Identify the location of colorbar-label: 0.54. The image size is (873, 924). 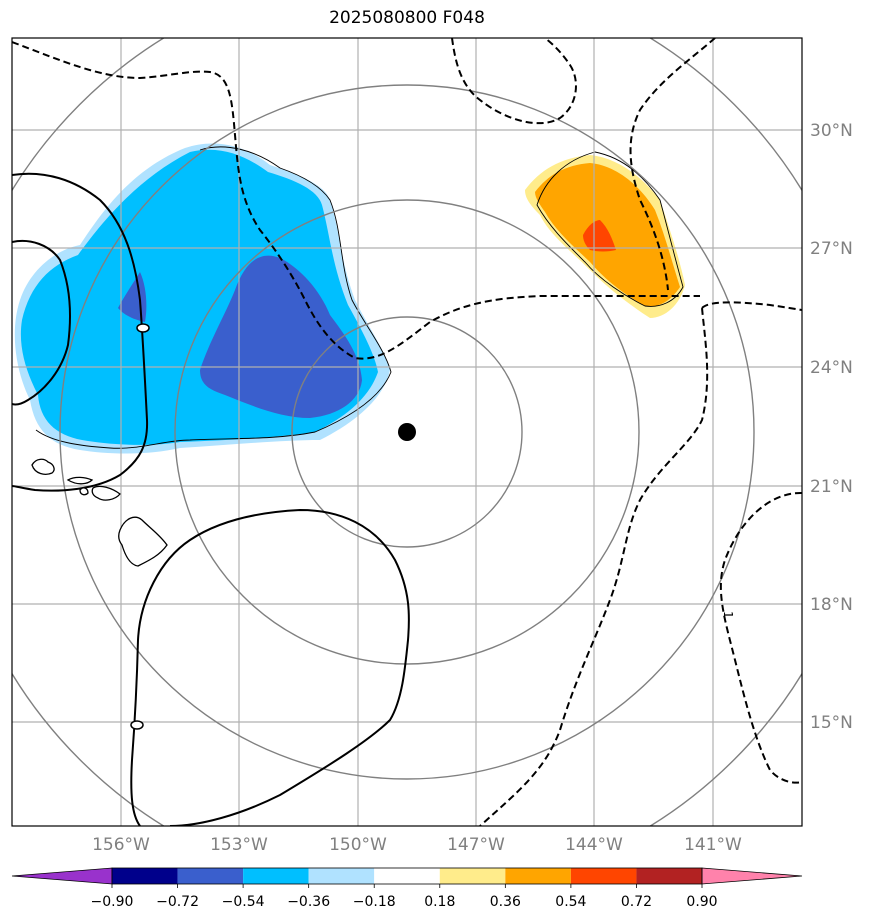
(570, 902).